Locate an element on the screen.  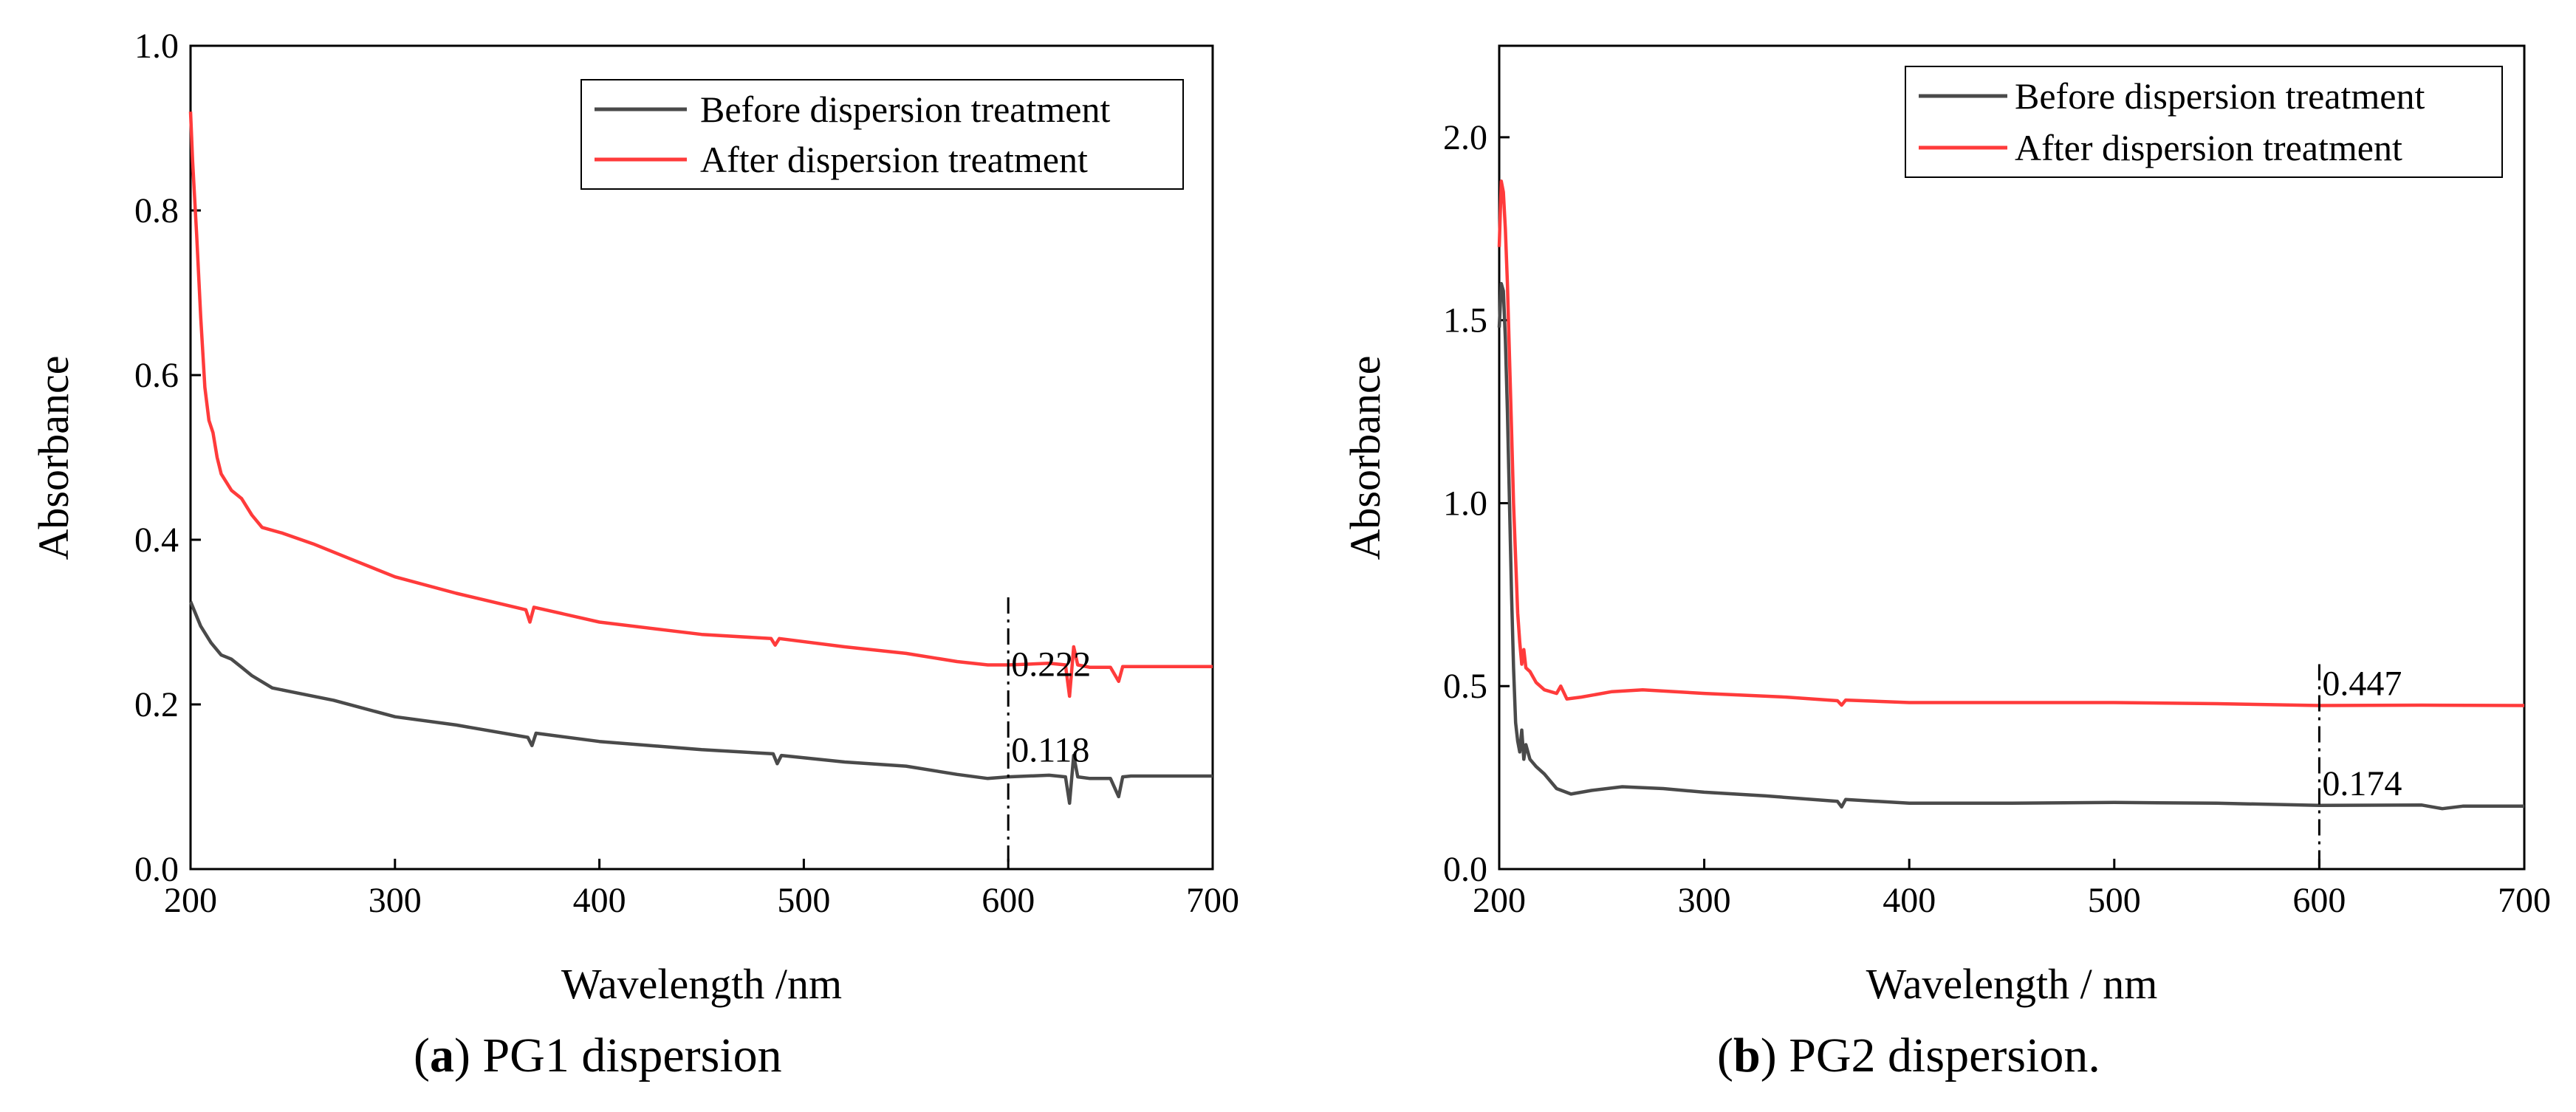
panel-a-x-tick-label: 400 is located at coordinates (599, 900).